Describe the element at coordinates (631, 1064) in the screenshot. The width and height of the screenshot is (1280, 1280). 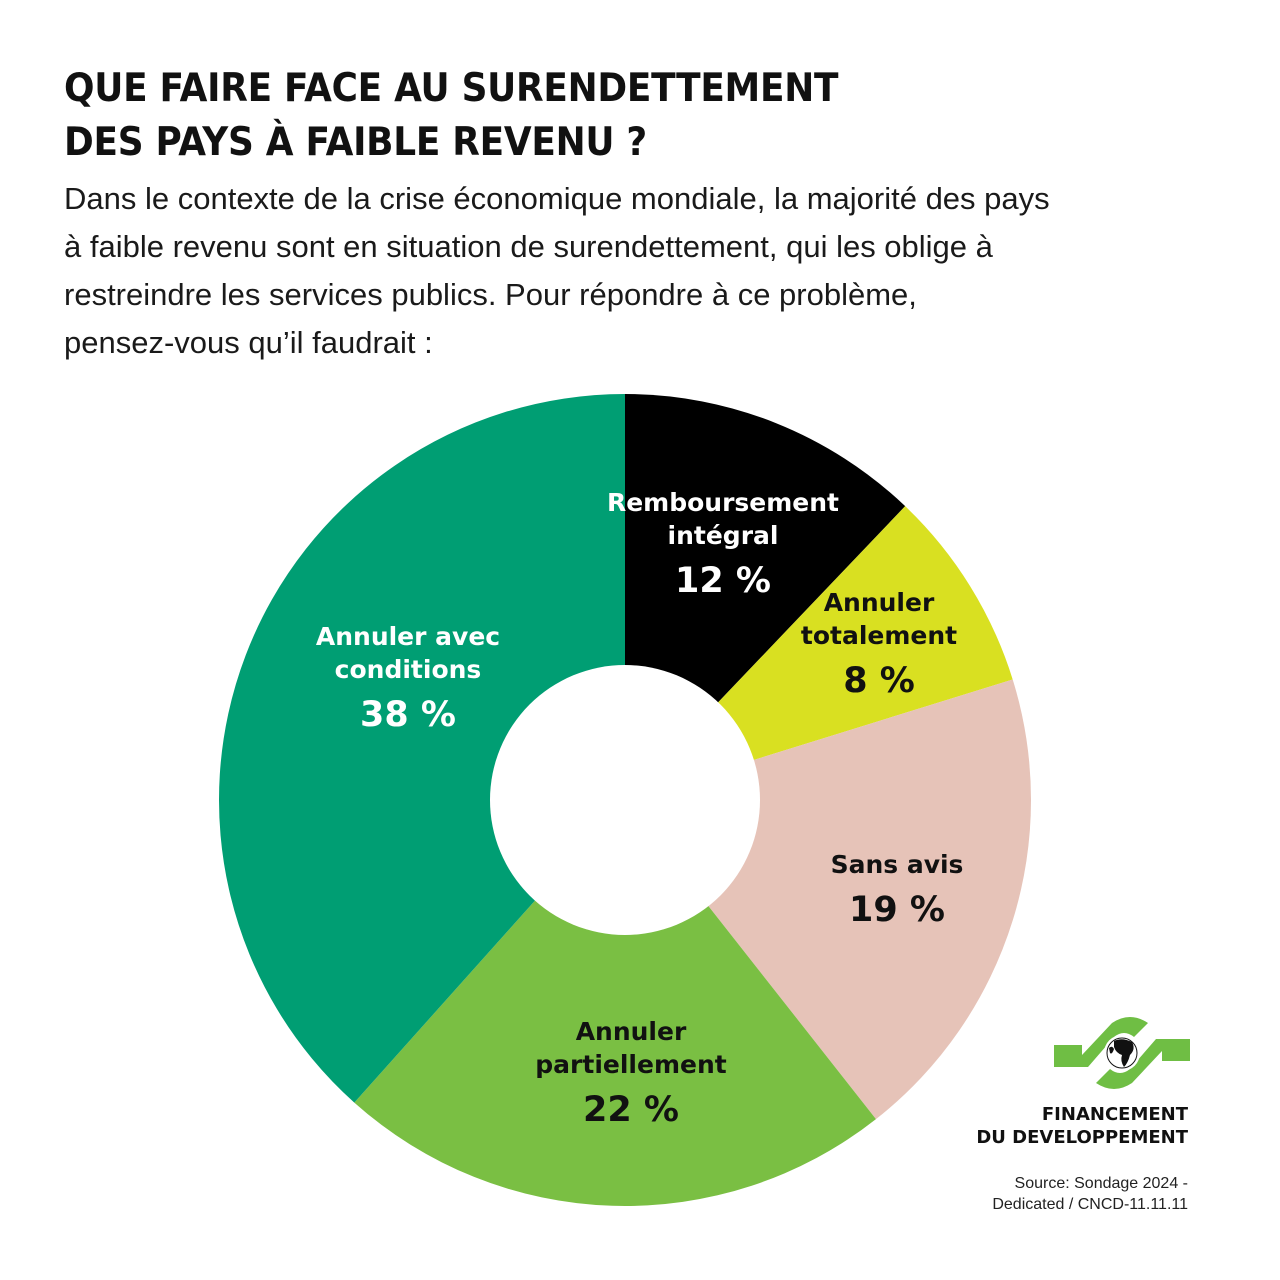
I see `slice-name: partiellement` at that location.